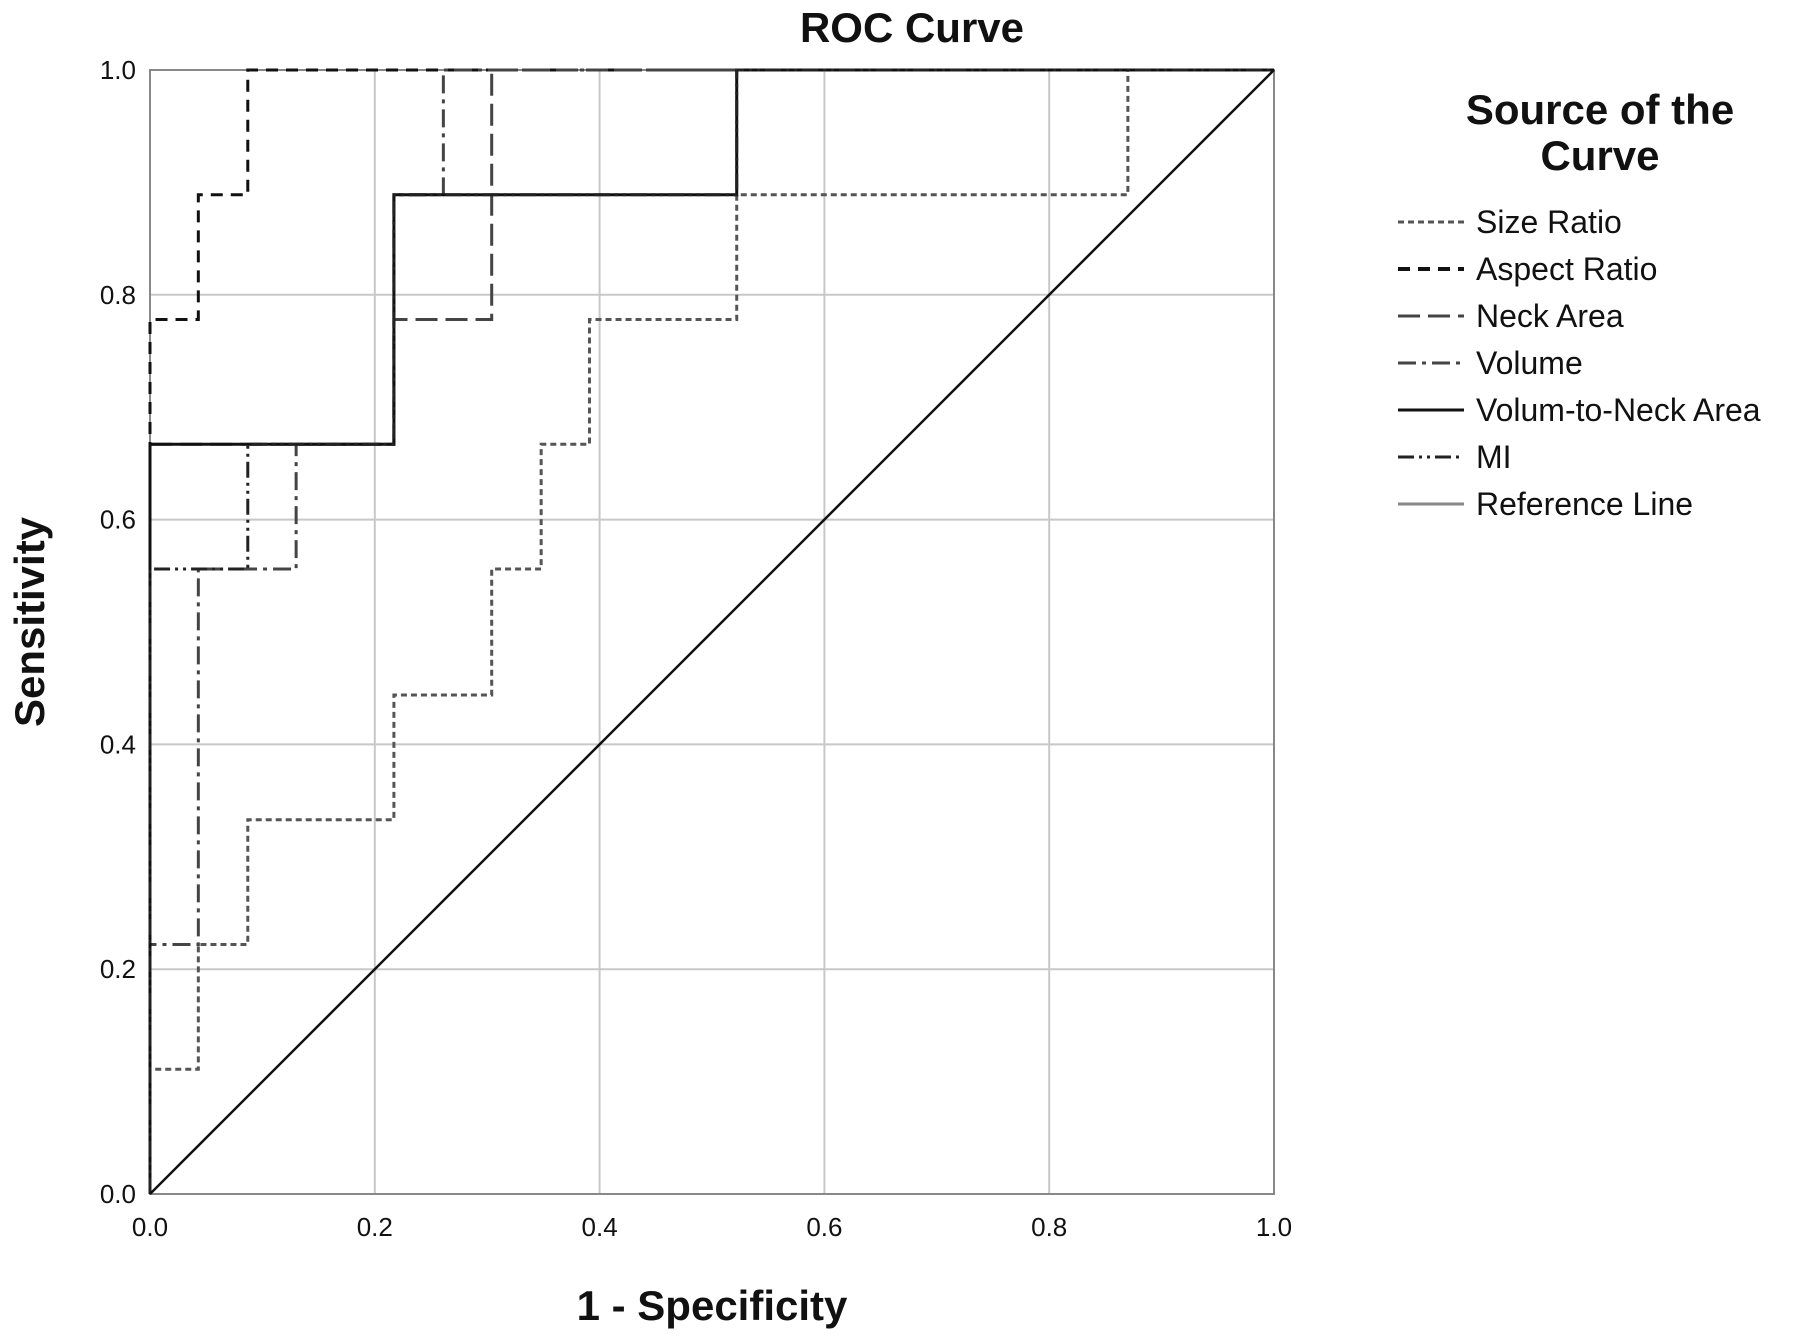 The image size is (1800, 1341). Describe the element at coordinates (712, 1227) in the screenshot. I see `x-tick-labels: 0.0 0.2 0.4 0.6 0.8 1.0` at that location.